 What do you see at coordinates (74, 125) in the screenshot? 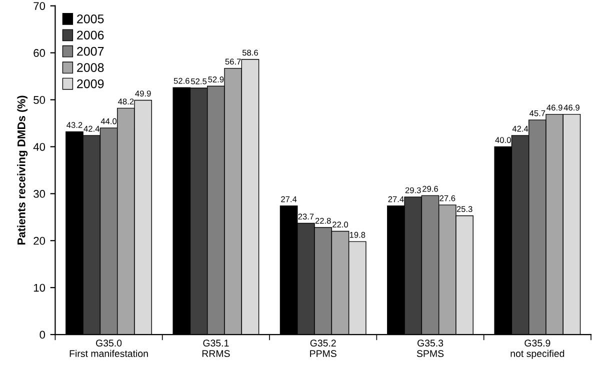
I see `data-label: 43.2` at bounding box center [74, 125].